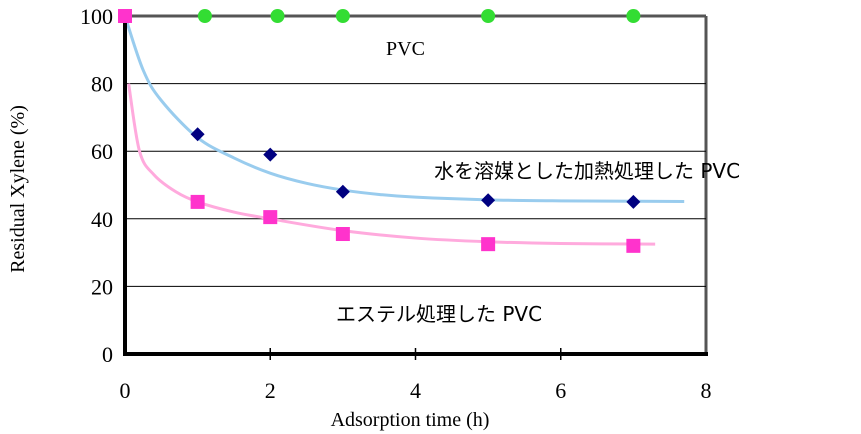  What do you see at coordinates (107, 354) in the screenshot?
I see `y-tick-label-0: 0` at bounding box center [107, 354].